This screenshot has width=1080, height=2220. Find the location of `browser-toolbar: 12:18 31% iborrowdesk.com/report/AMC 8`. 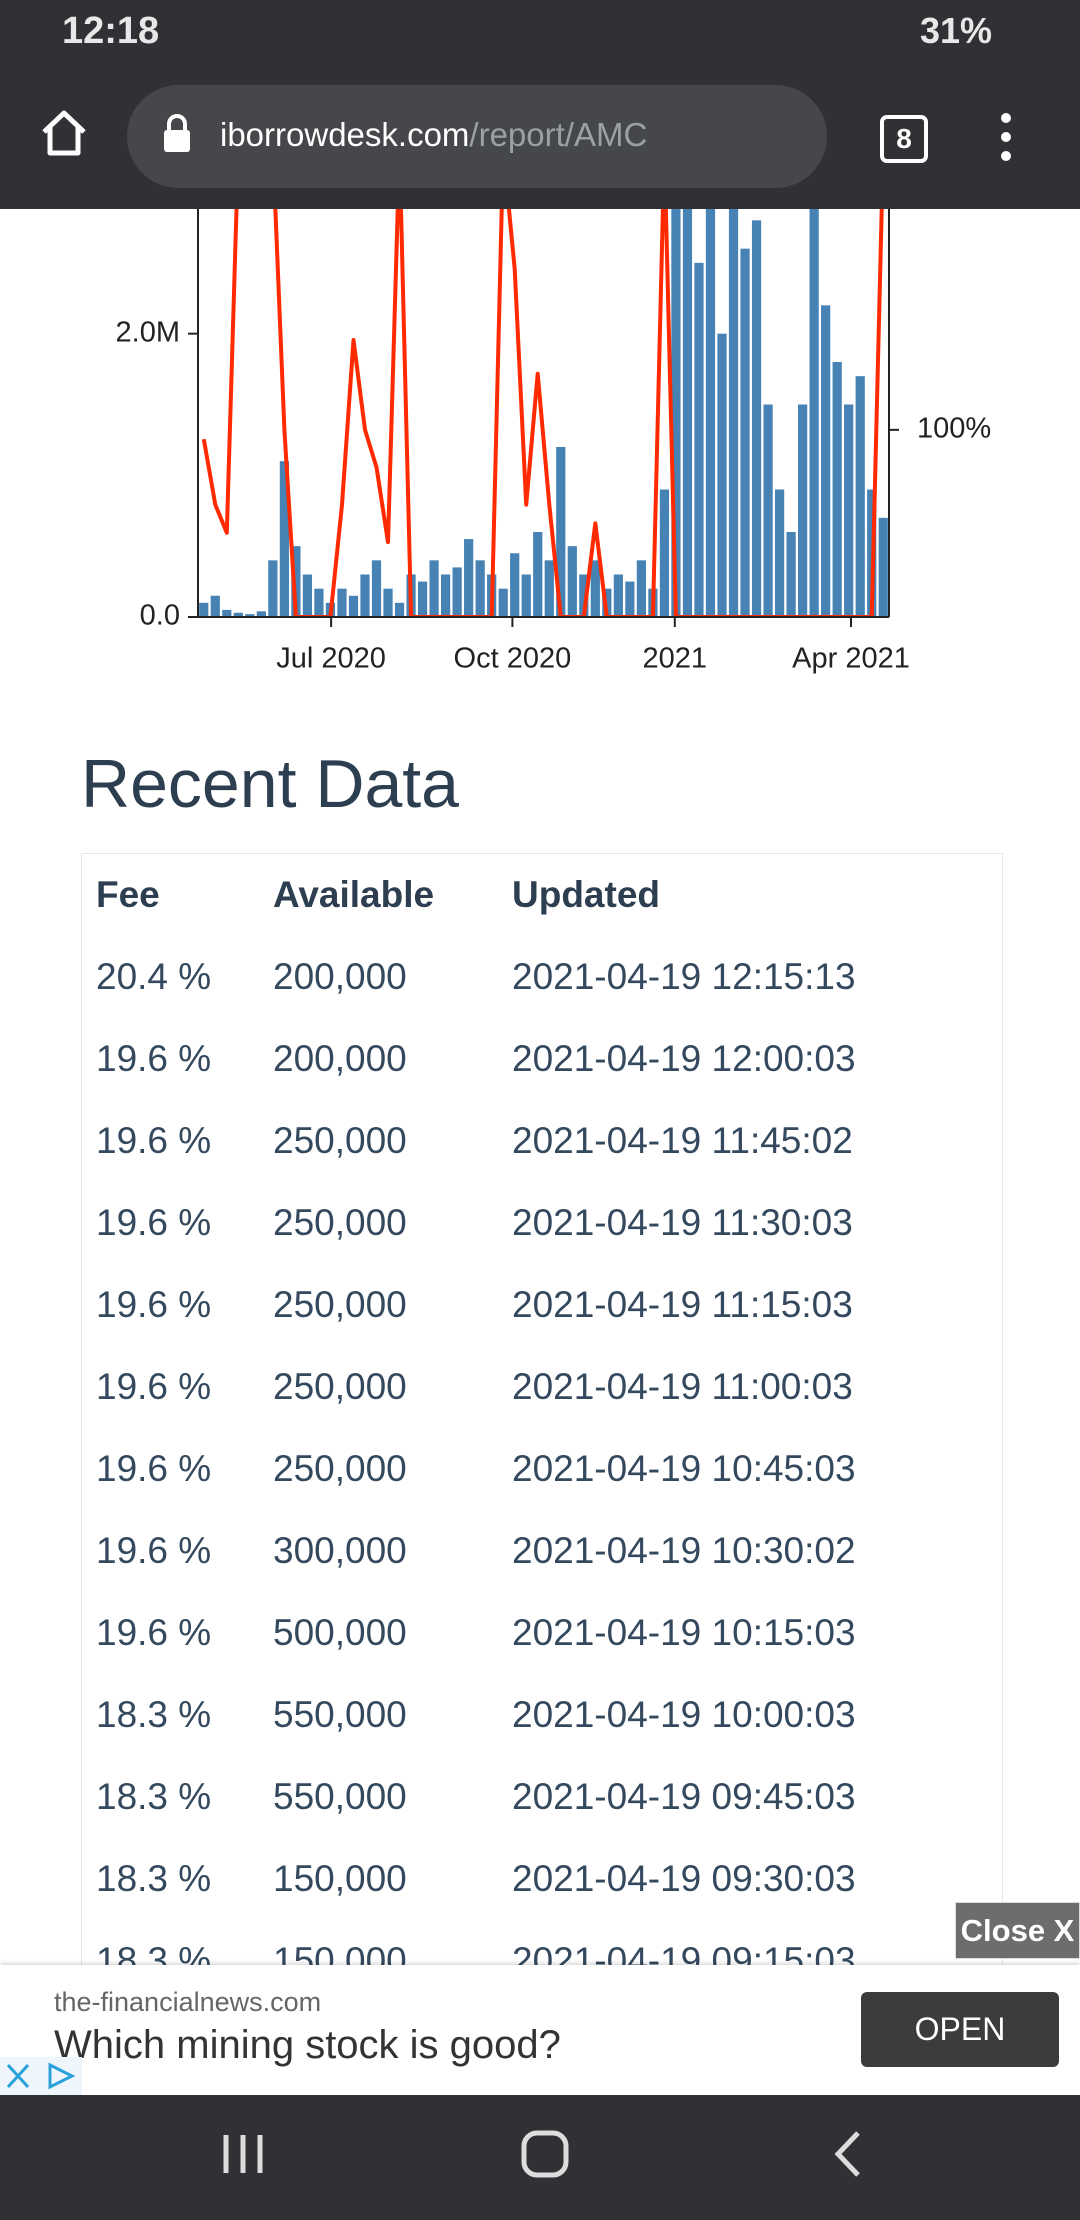

browser-toolbar: 12:18 31% iborrowdesk.com/report/AMC 8 is located at coordinates (540, 104).